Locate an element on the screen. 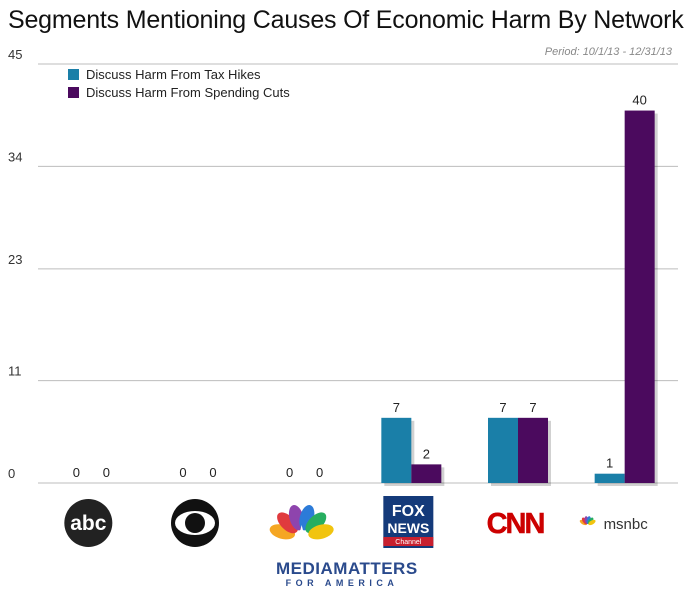 The height and width of the screenshot is (594, 696). cnn-logo: CNN is located at coordinates (515, 524).